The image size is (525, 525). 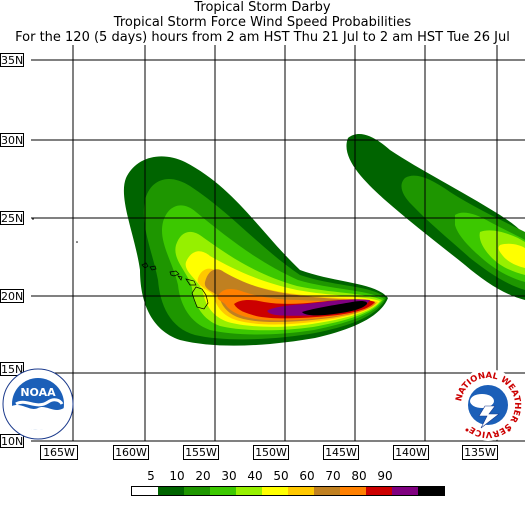 I want to click on lat-label-30n: 30N, so click(x=12, y=140).